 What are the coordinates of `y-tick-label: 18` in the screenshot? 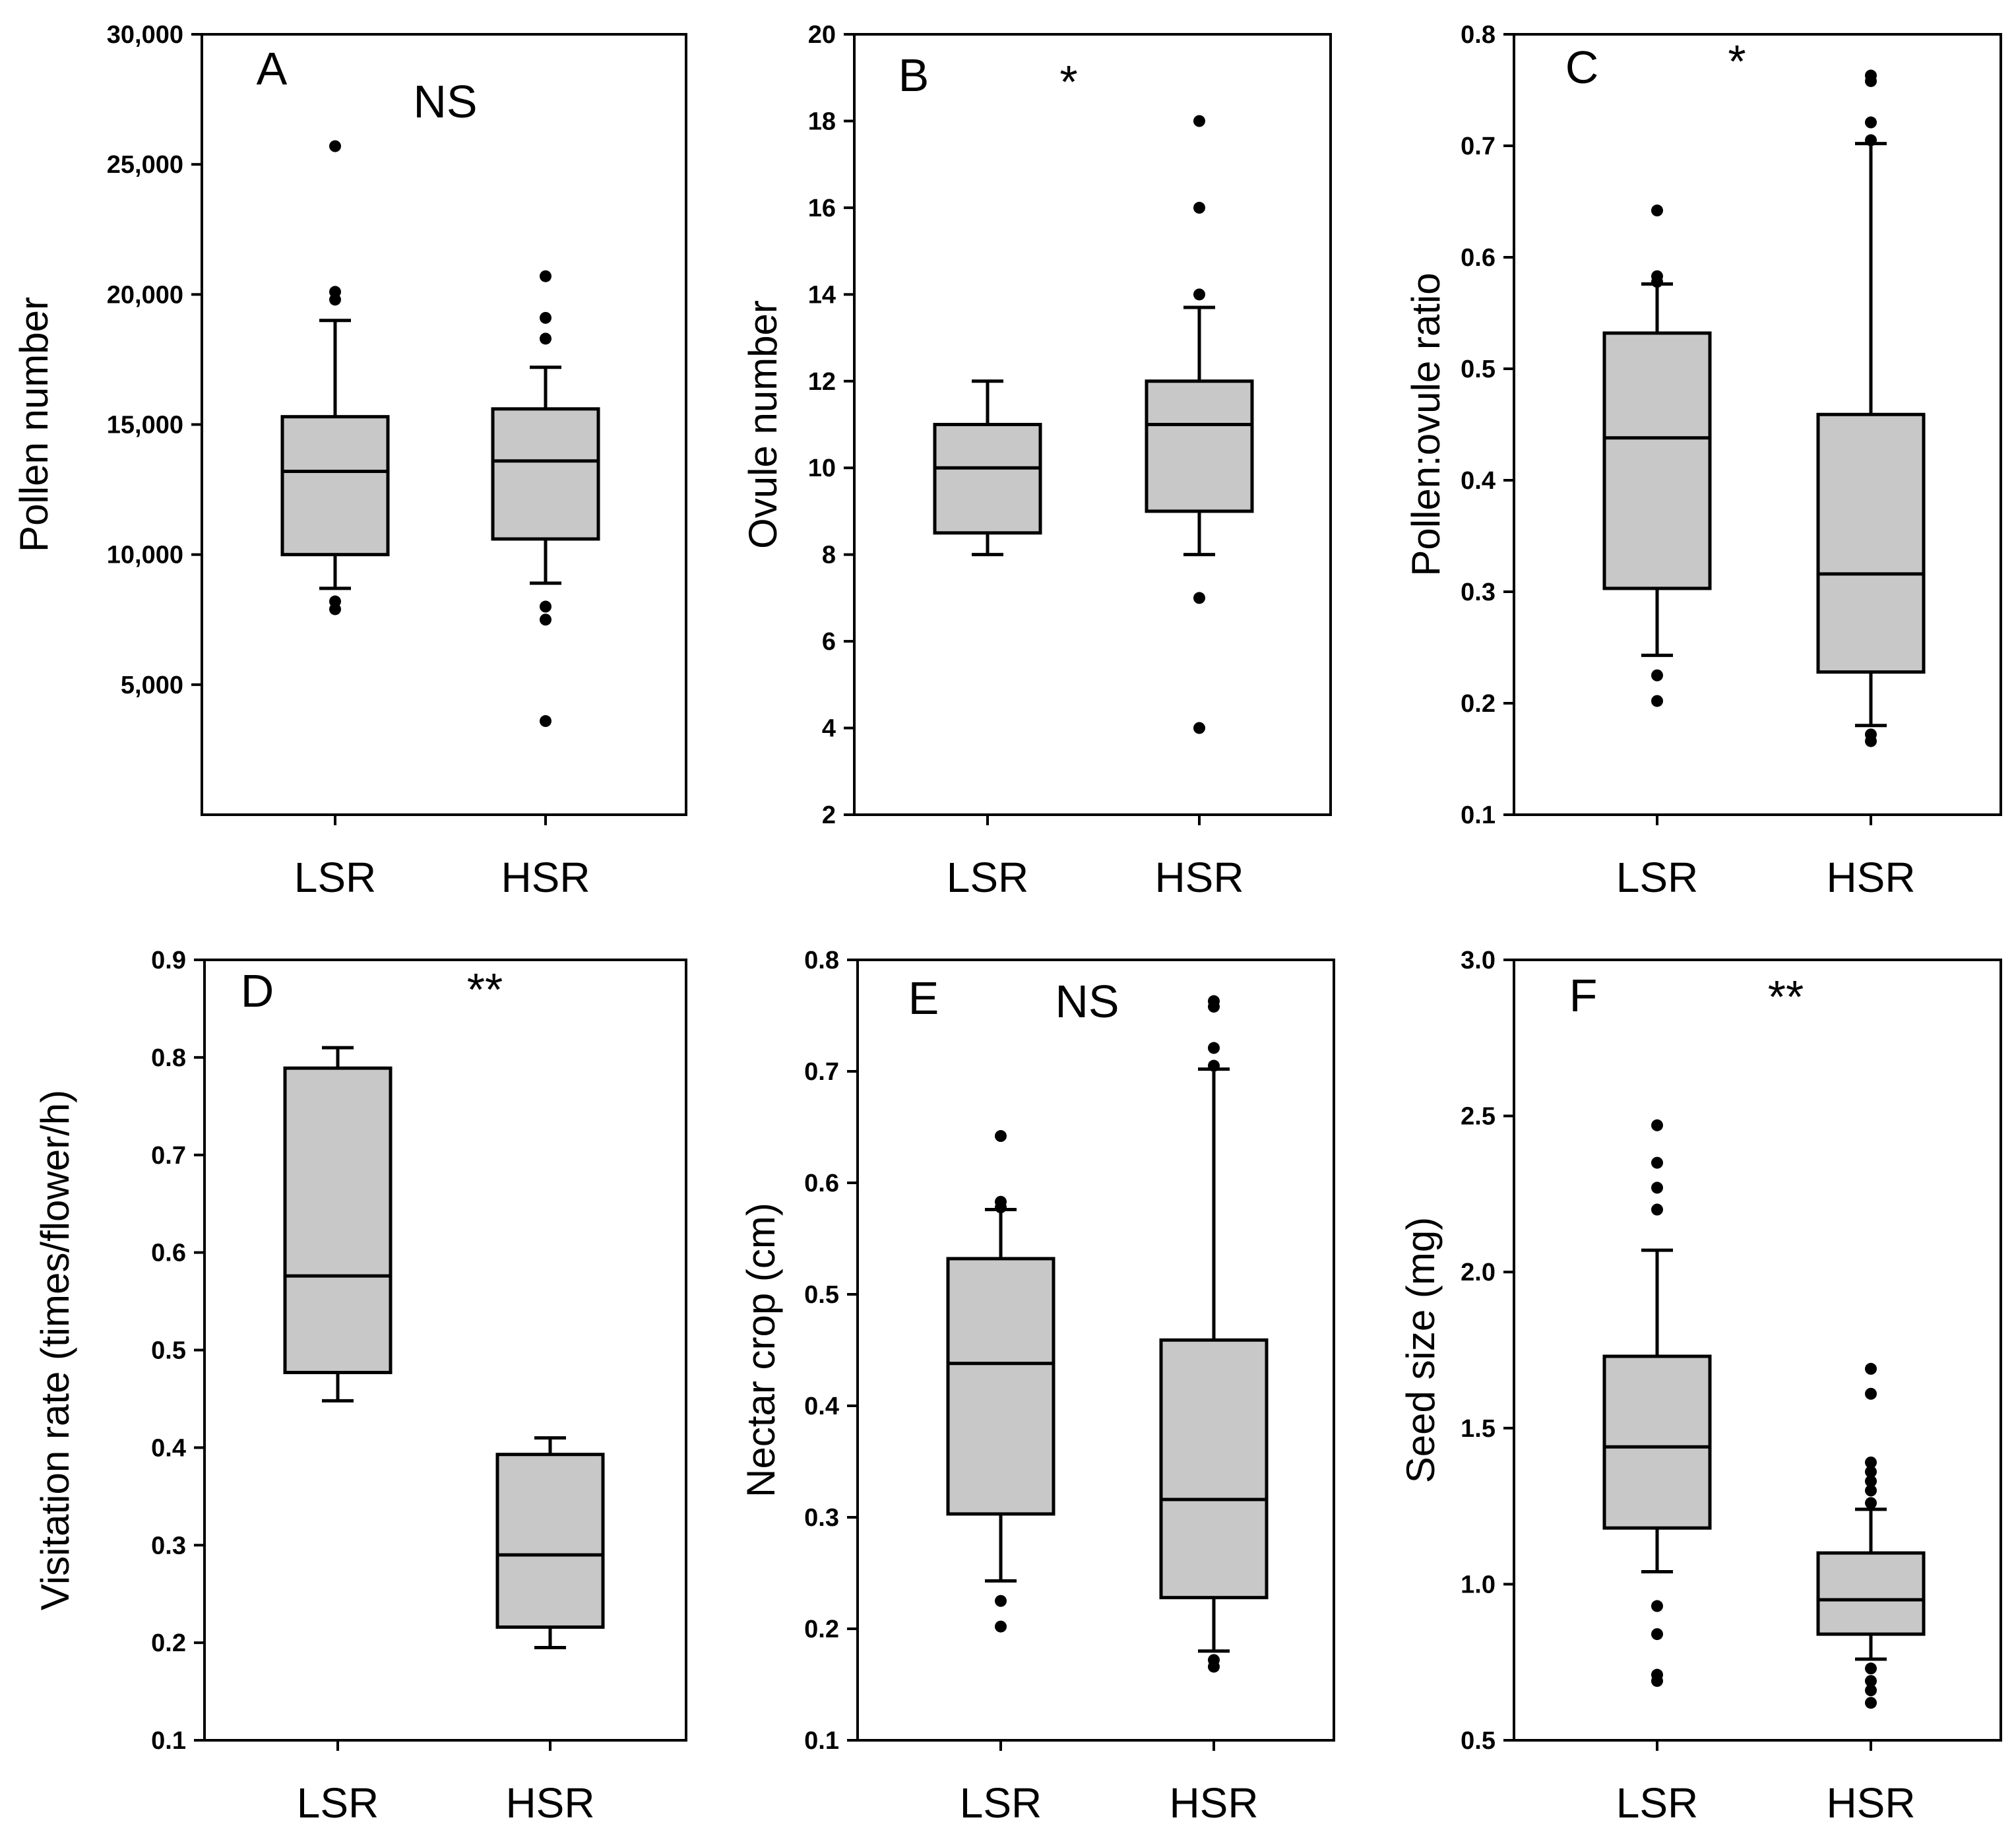 It's located at (822, 121).